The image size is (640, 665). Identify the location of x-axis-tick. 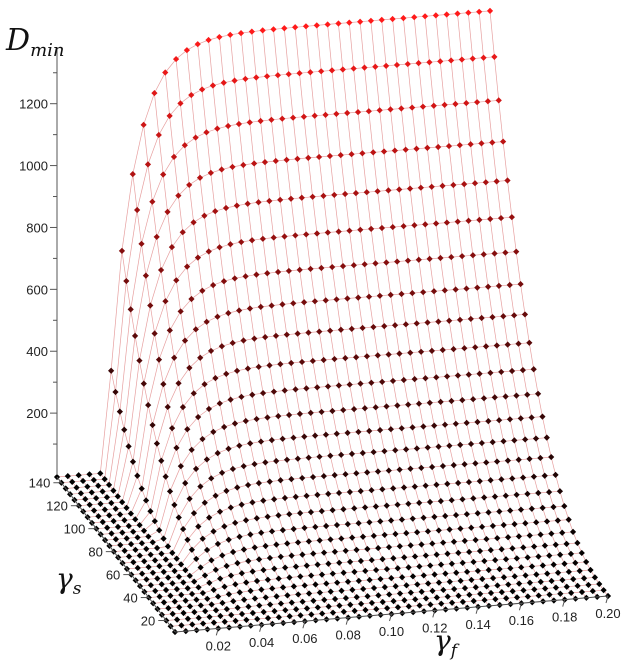
(304, 625).